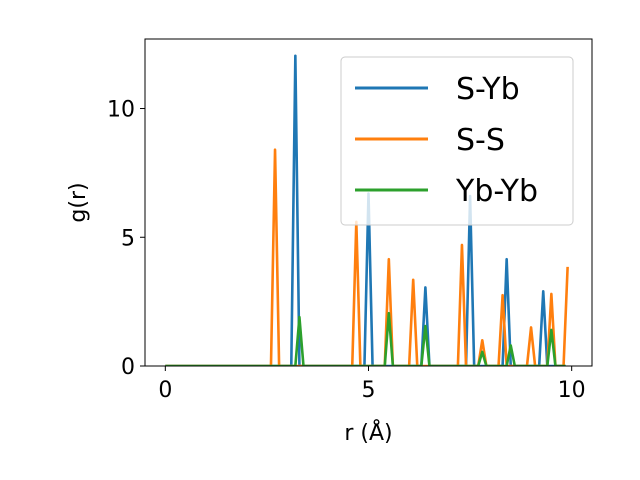  I want to click on x-tick-label: 10, so click(572, 390).